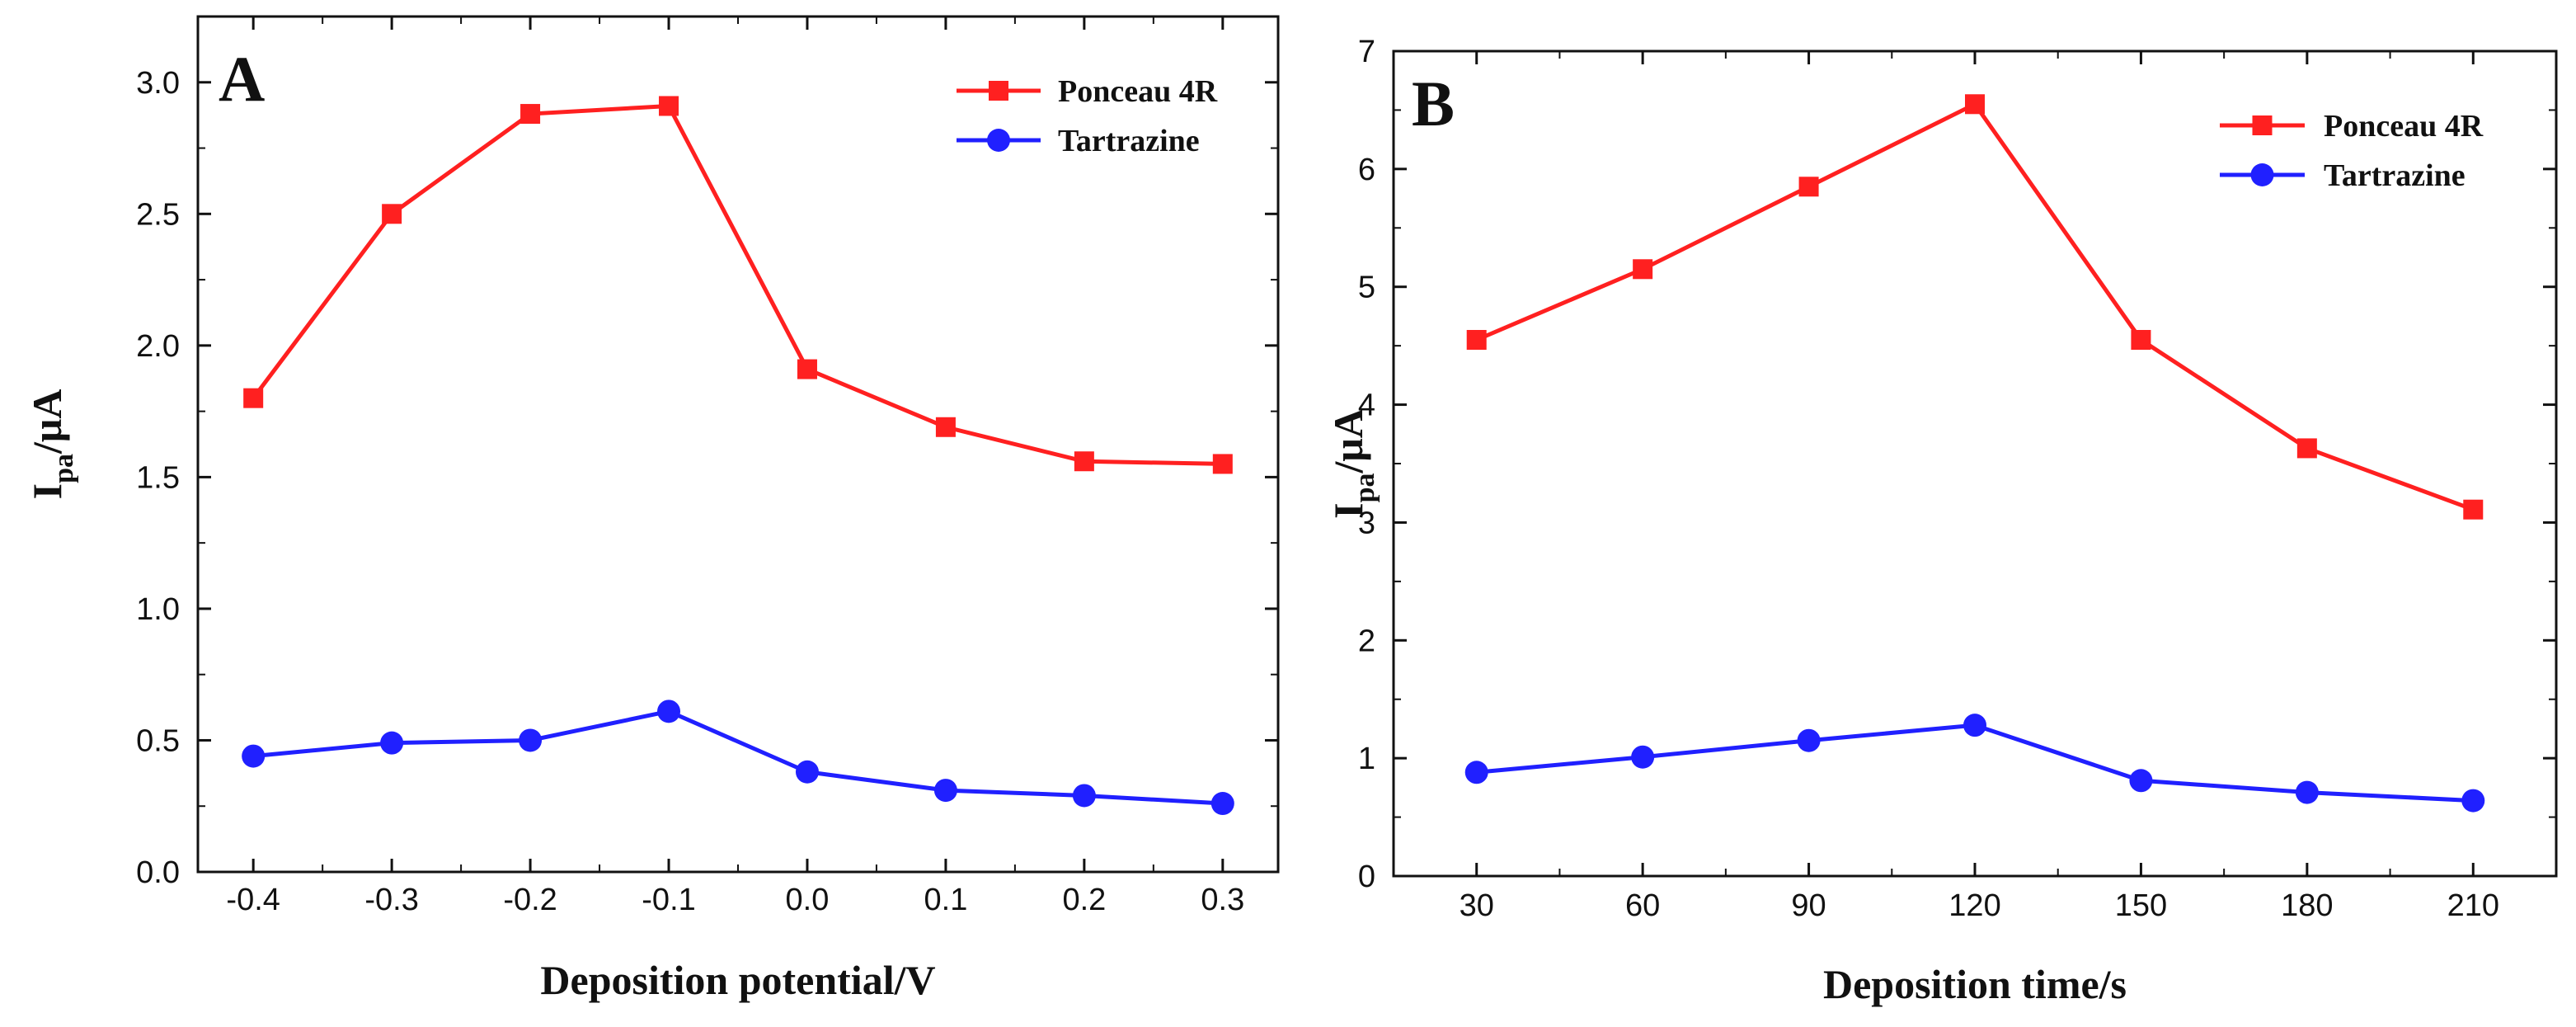  What do you see at coordinates (1366, 877) in the screenshot?
I see `y-tick-label: 0` at bounding box center [1366, 877].